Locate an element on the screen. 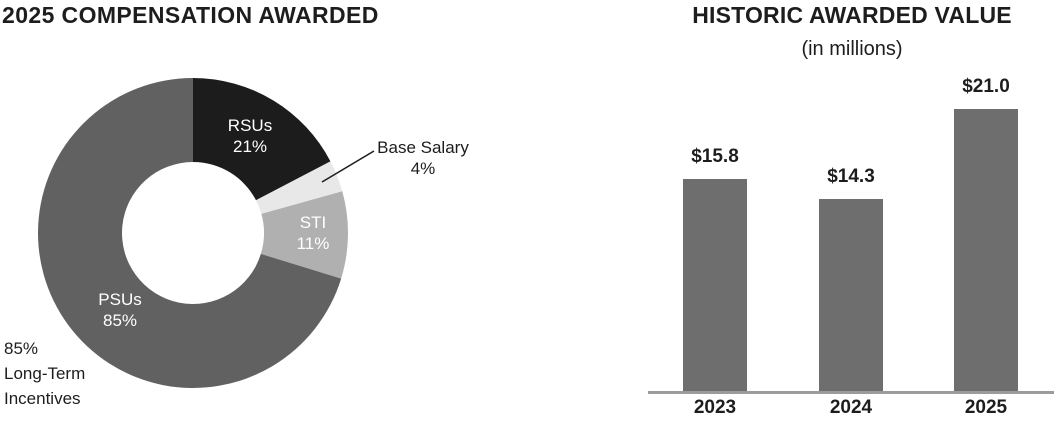 This screenshot has width=1054, height=424. donut-label-rsus-pct: 21% is located at coordinates (250, 146).